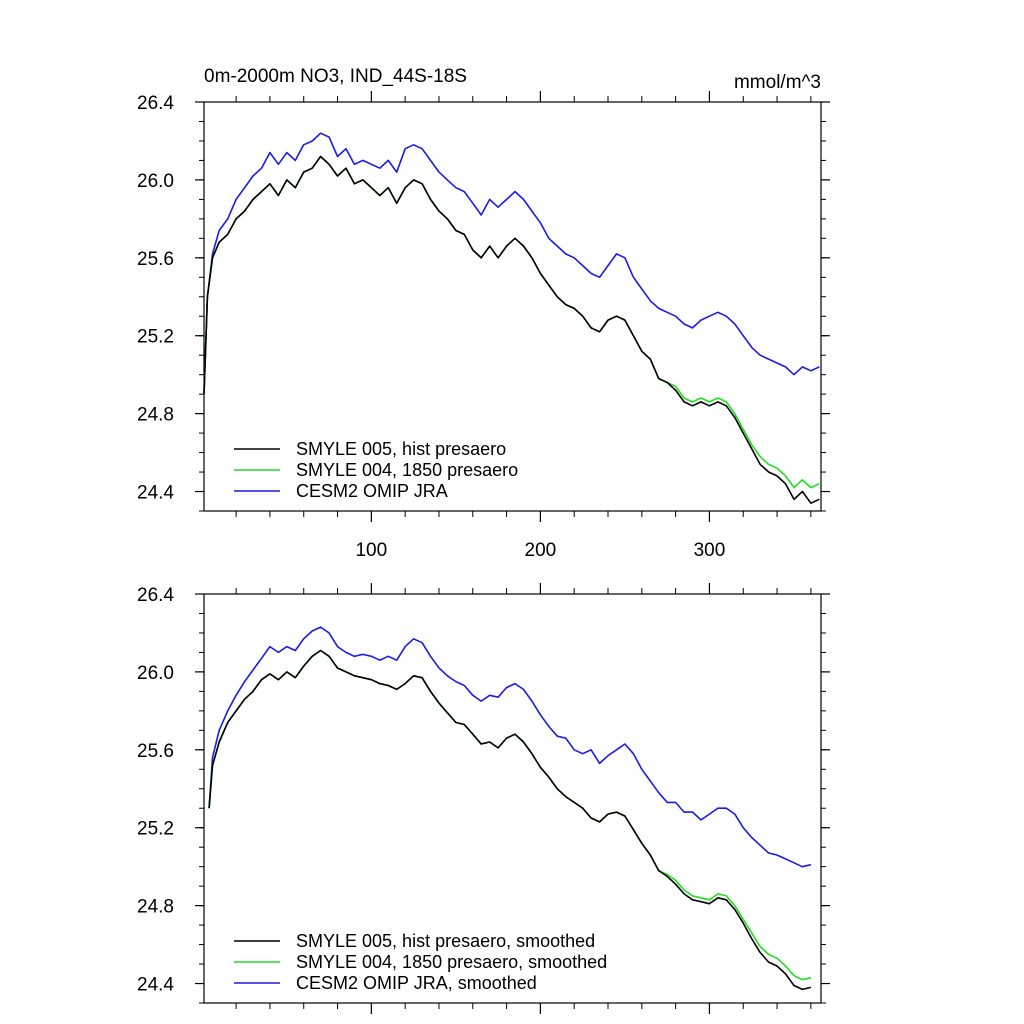 Image resolution: width=1024 pixels, height=1024 pixels. I want to click on y-tick-label: 25.6, so click(155, 751).